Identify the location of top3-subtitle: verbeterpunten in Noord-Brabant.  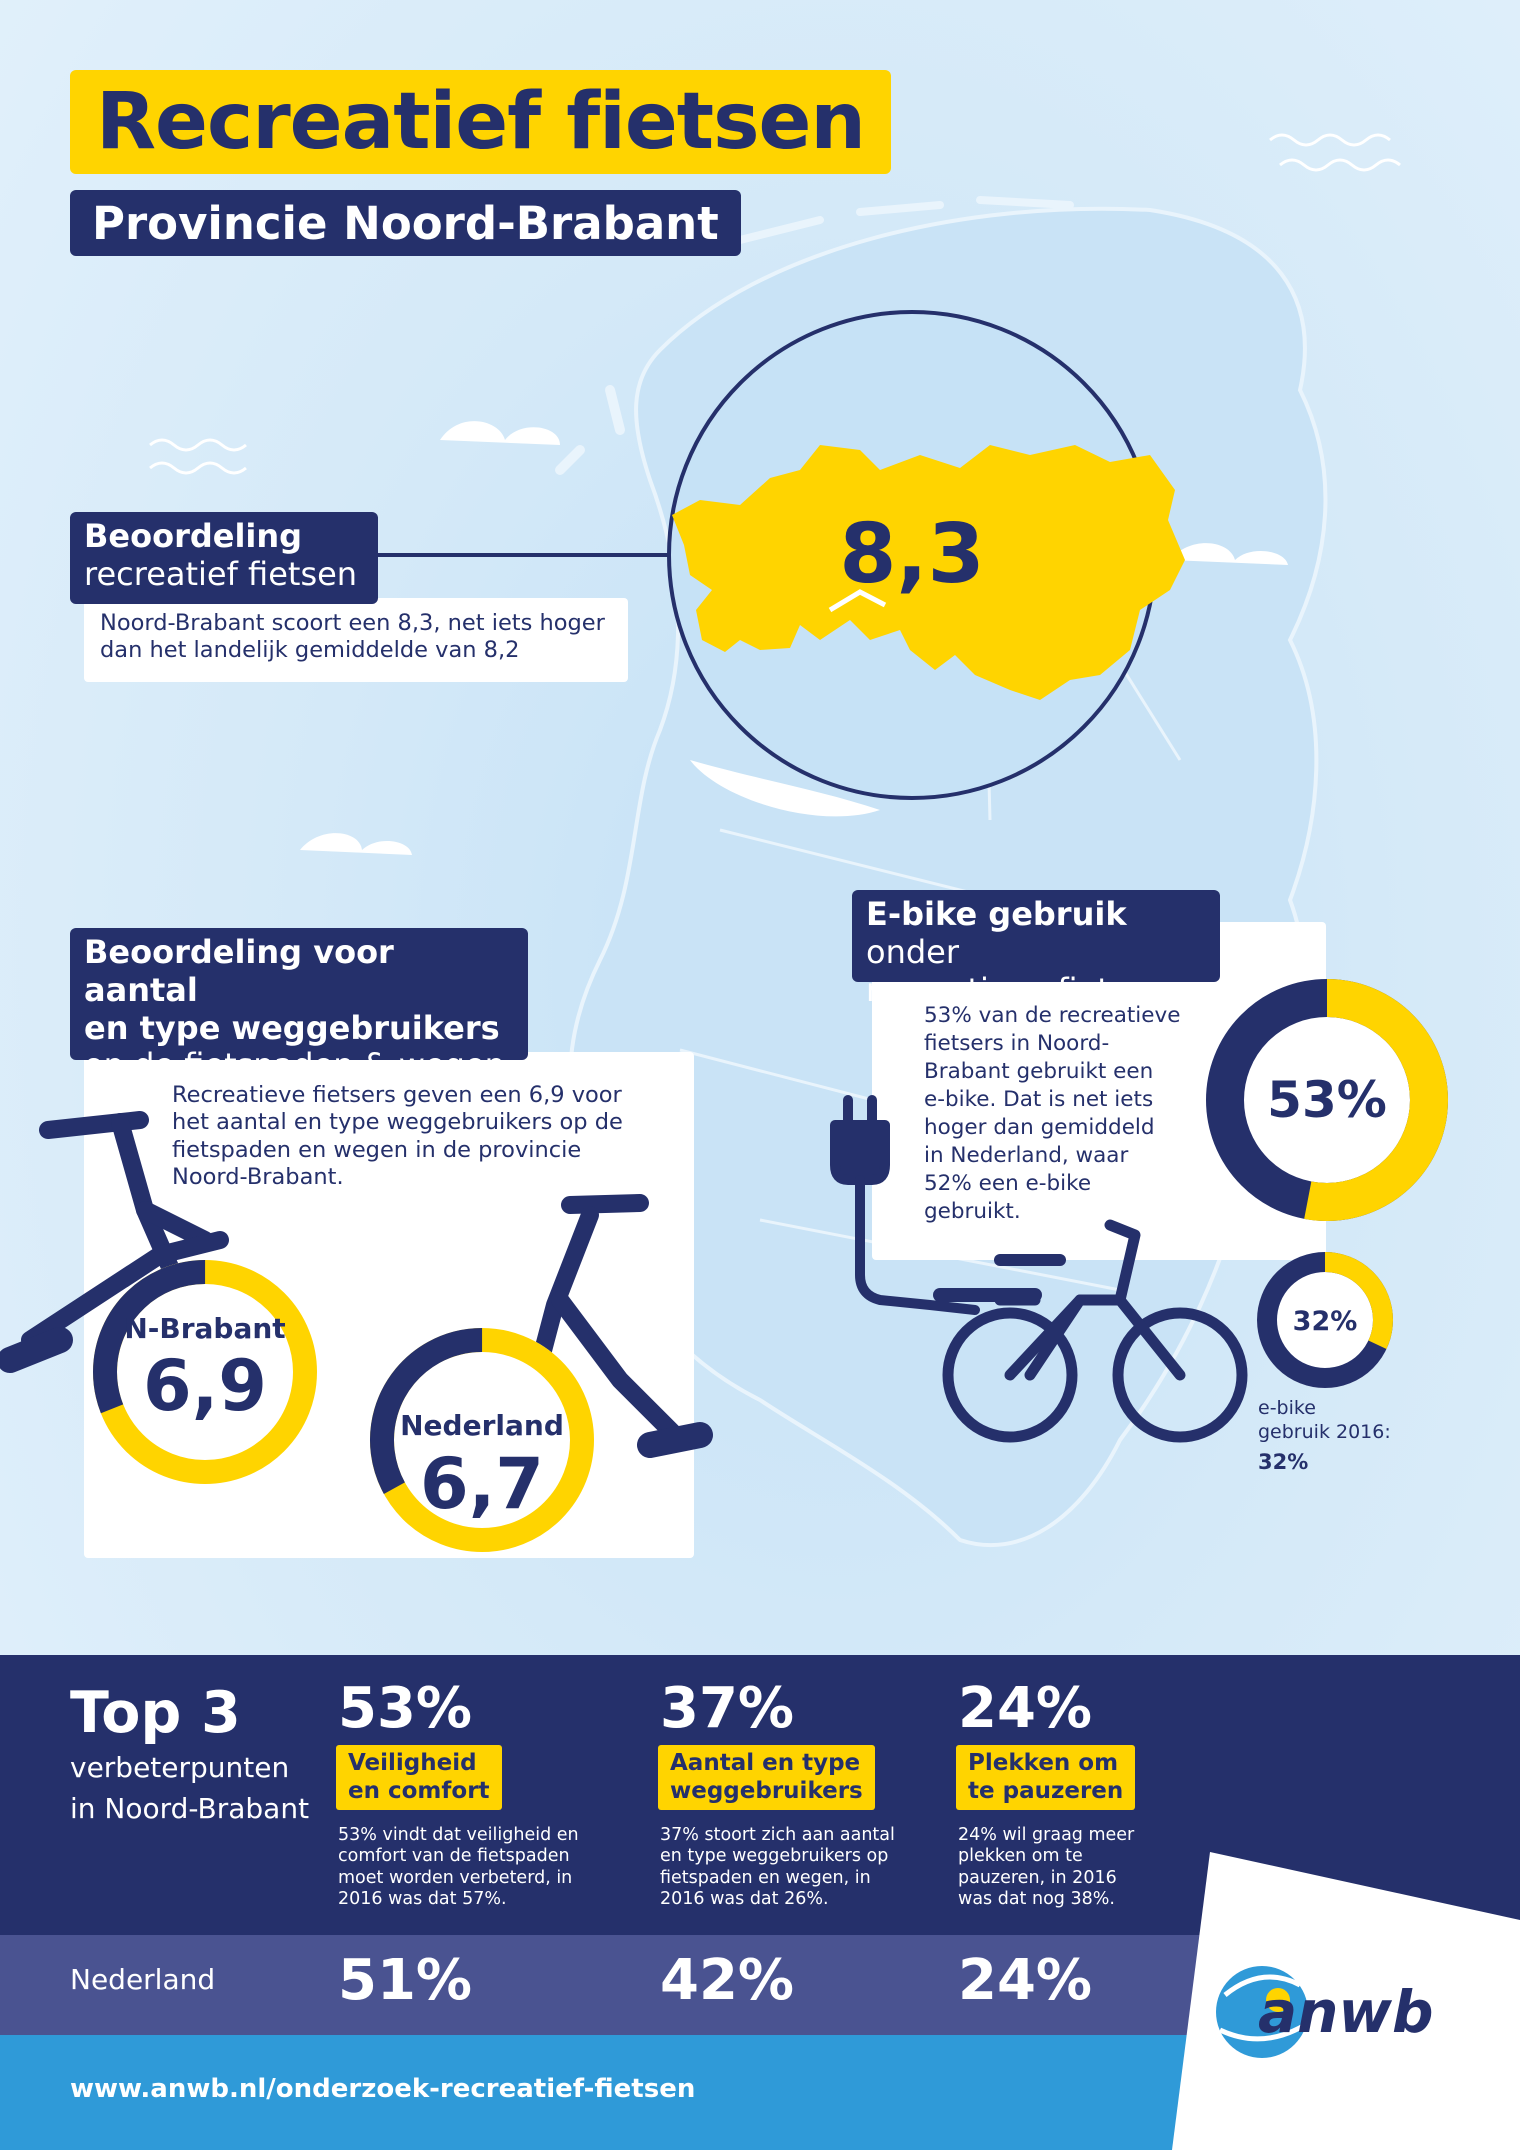
(190, 1788).